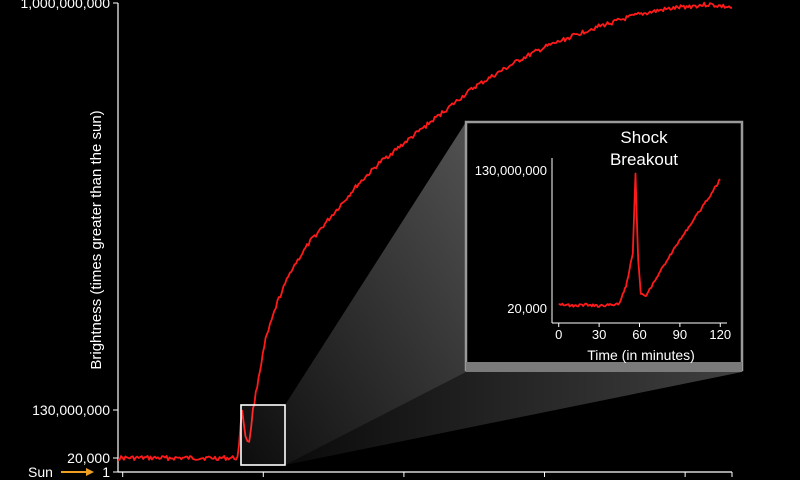 The height and width of the screenshot is (480, 800). What do you see at coordinates (644, 137) in the screenshot?
I see `inset-annotation-line1: Shock` at bounding box center [644, 137].